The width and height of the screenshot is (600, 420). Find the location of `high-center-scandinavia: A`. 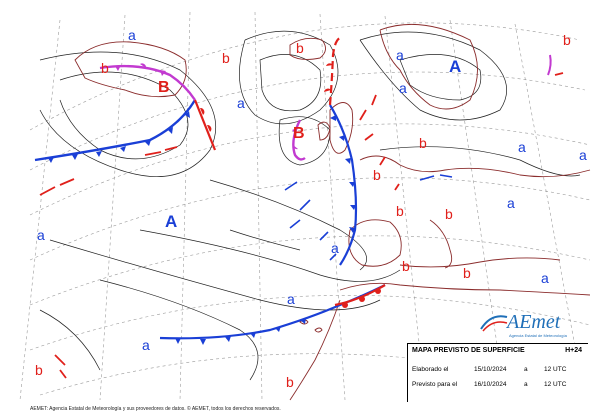

high-center-scandinavia: A is located at coordinates (455, 66).